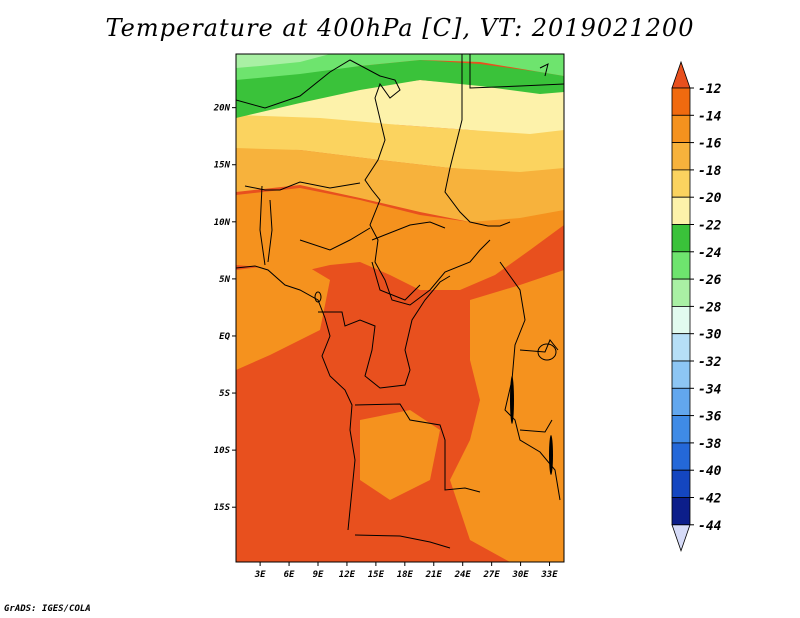 The width and height of the screenshot is (800, 618). What do you see at coordinates (710, 499) in the screenshot?
I see `colorbar-label: -42` at bounding box center [710, 499].